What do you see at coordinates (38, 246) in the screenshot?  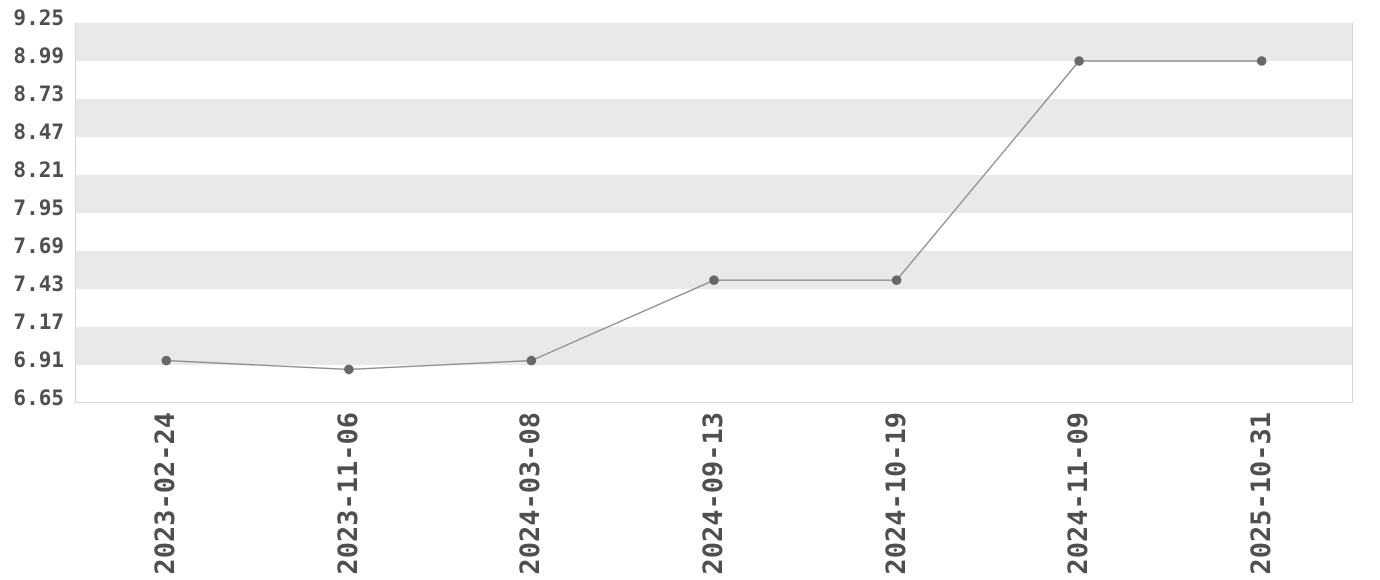 I see `y-axis-tick-label: 7.69` at bounding box center [38, 246].